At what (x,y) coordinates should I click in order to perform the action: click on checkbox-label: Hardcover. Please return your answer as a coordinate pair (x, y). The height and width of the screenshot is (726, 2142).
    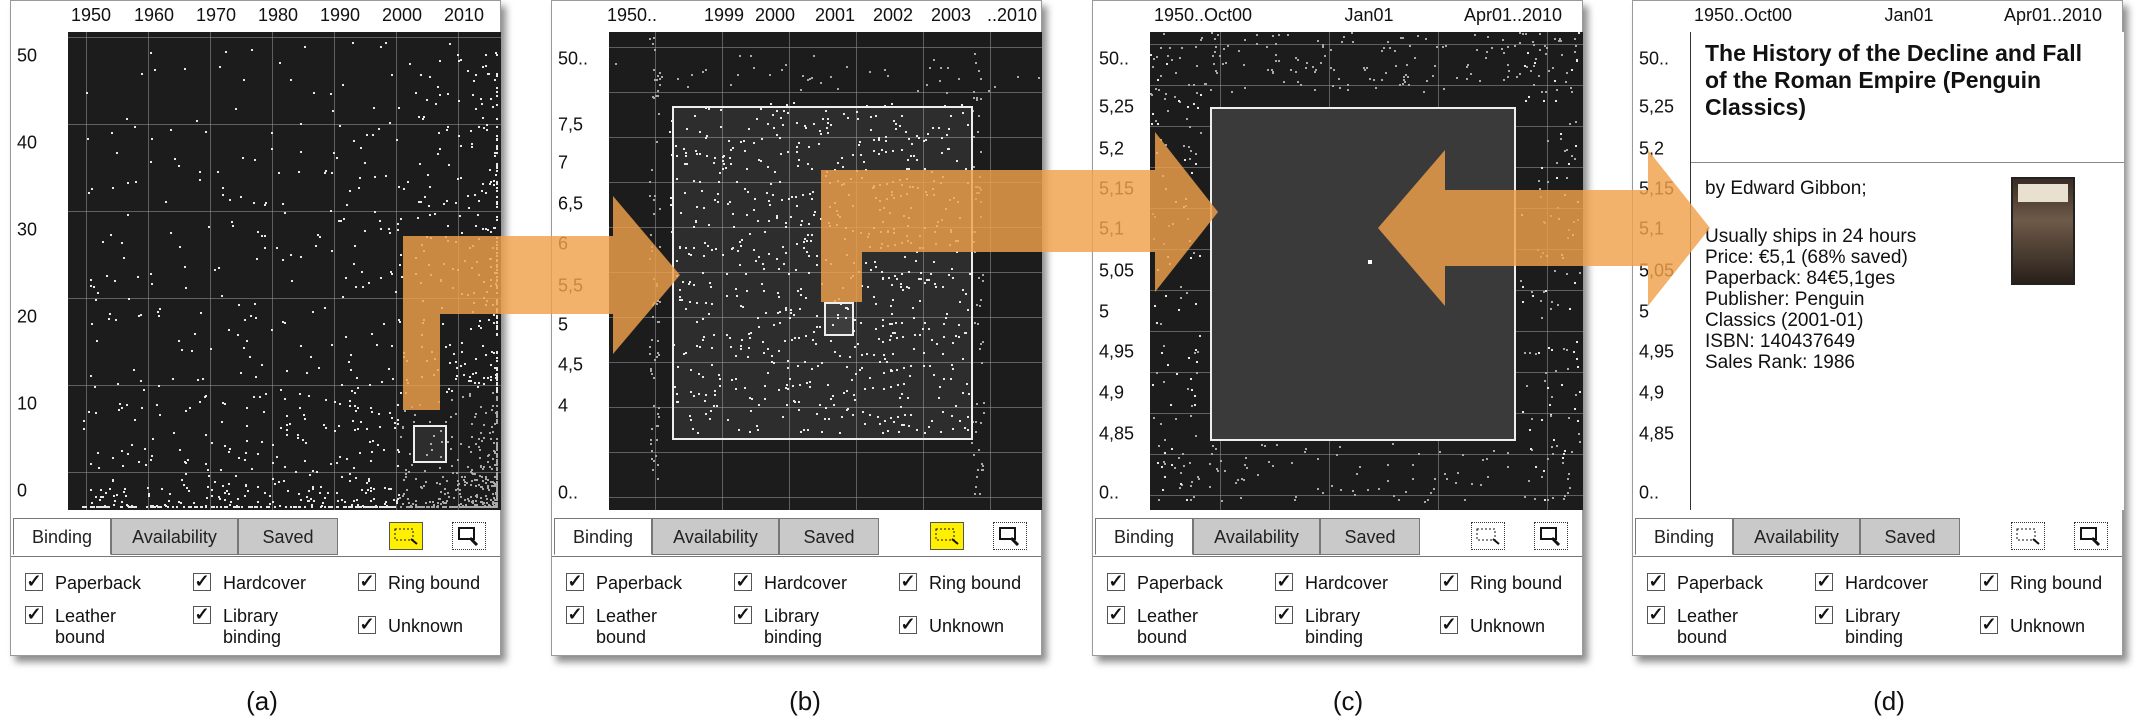
    Looking at the image, I should click on (1887, 583).